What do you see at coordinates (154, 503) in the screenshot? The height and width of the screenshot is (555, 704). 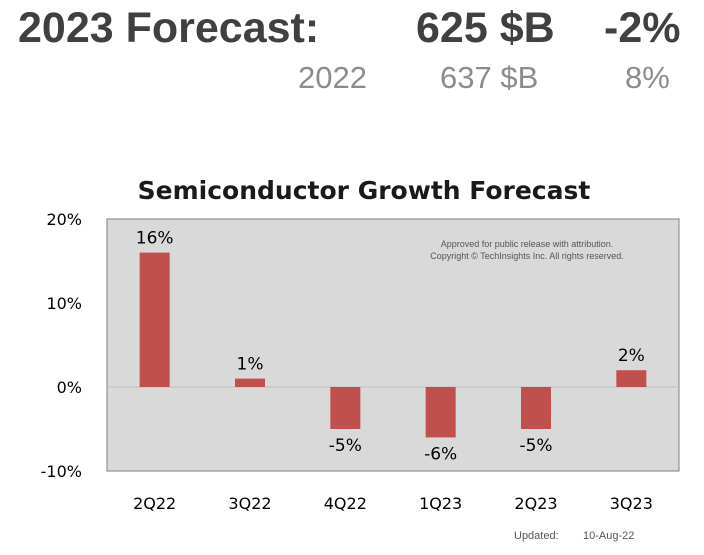 I see `x-tick-label: 2Q22` at bounding box center [154, 503].